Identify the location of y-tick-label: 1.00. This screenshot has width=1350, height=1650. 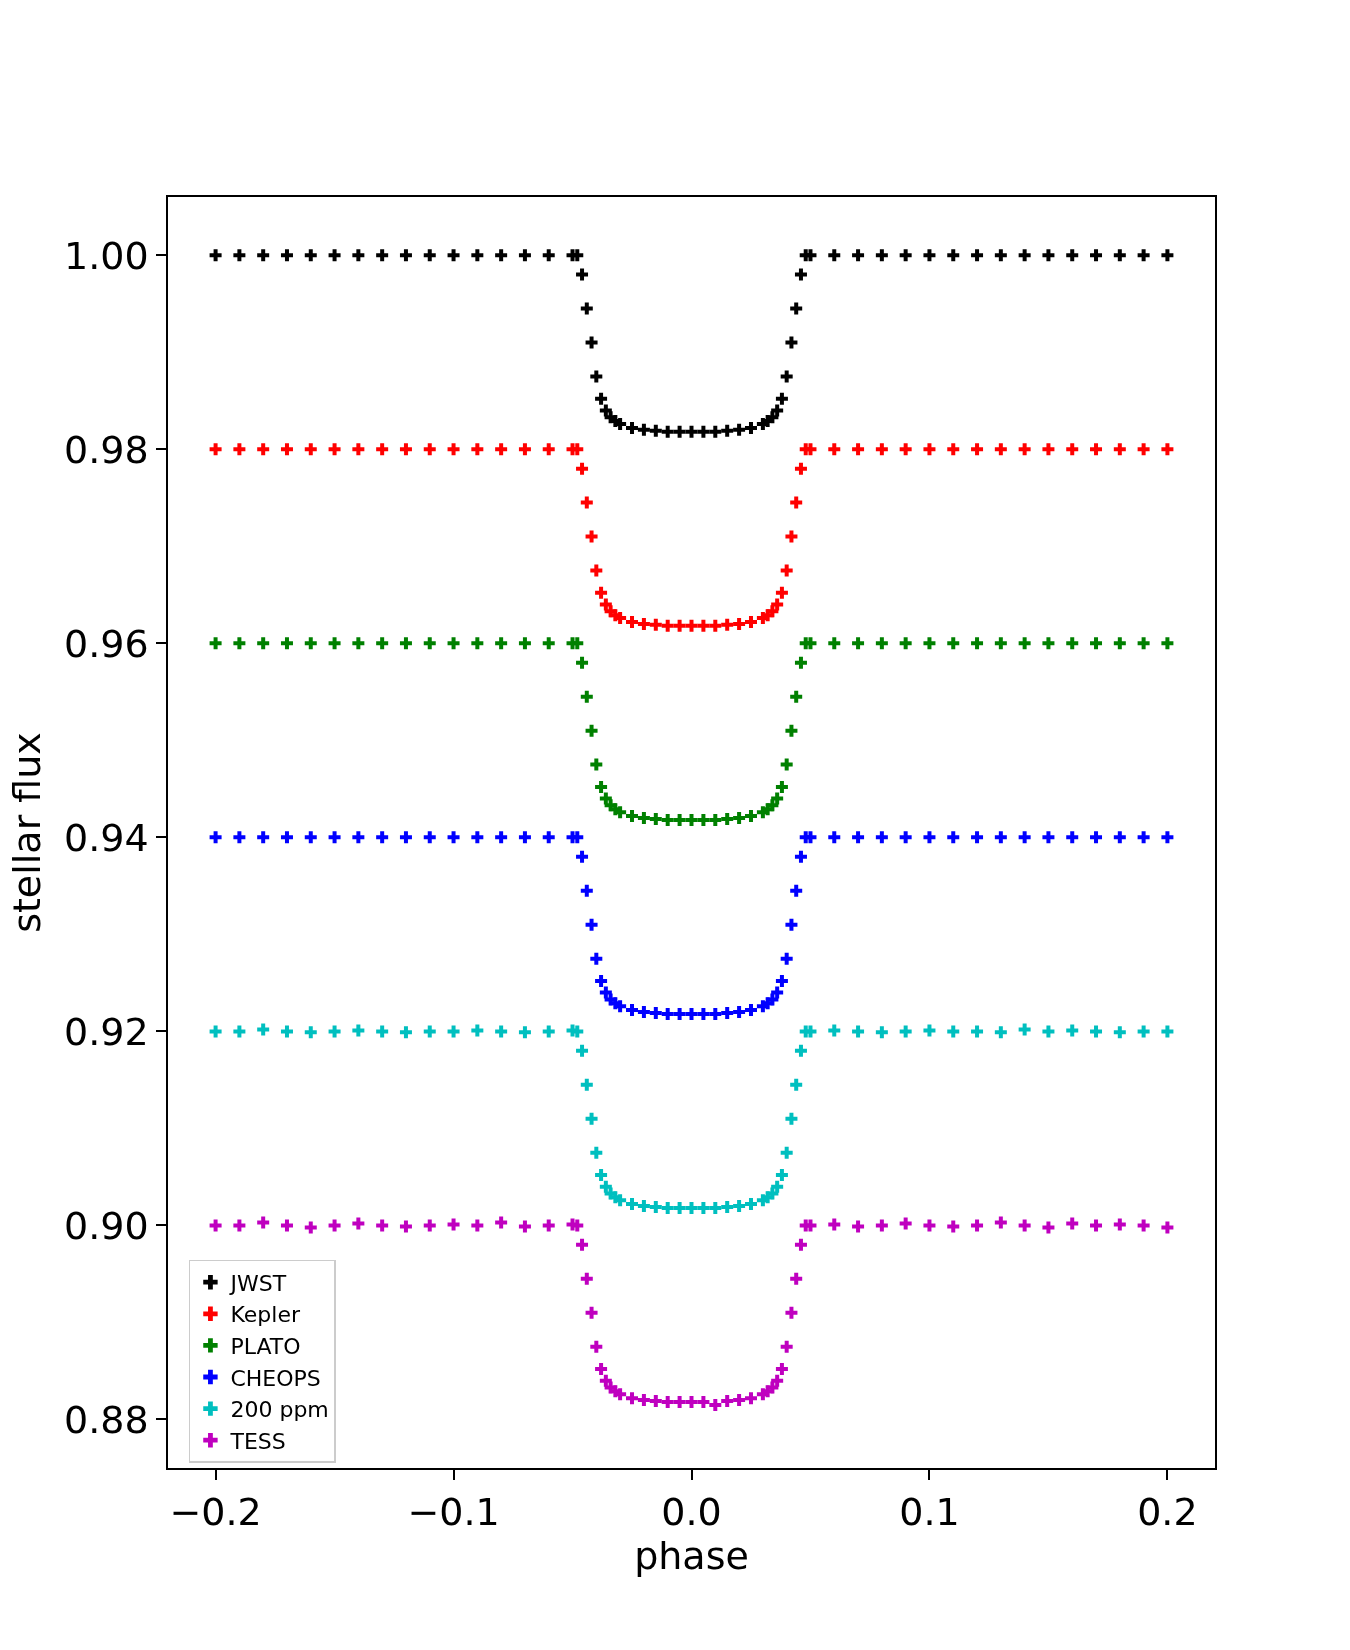
(106, 255).